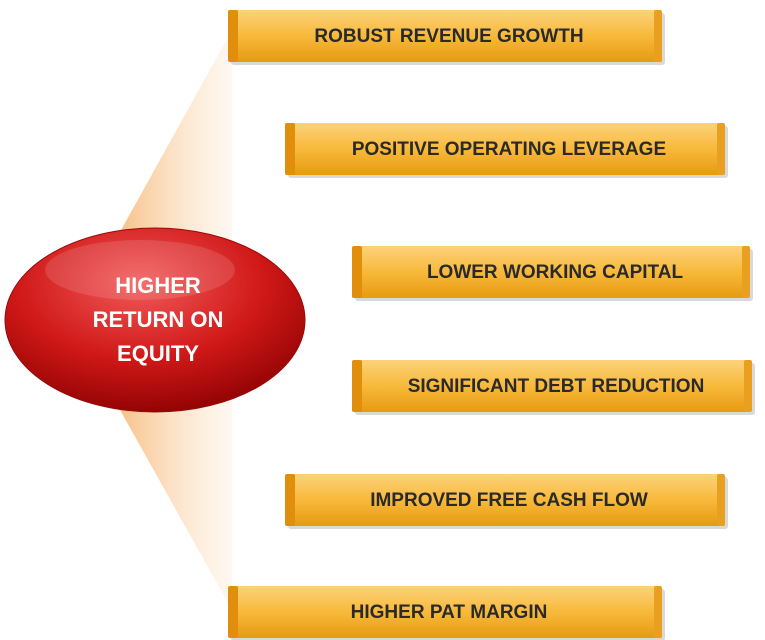 This screenshot has width=765, height=640. I want to click on item-label: ROBUST REVENUE GROWTH, so click(448, 36).